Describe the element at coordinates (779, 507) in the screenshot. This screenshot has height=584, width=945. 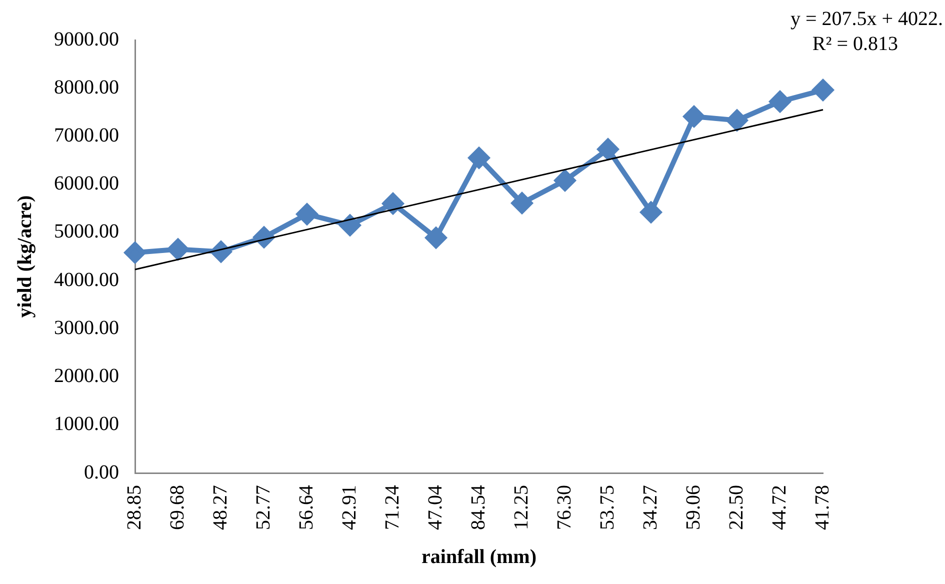
I see `x-tick-label: 44.72` at that location.